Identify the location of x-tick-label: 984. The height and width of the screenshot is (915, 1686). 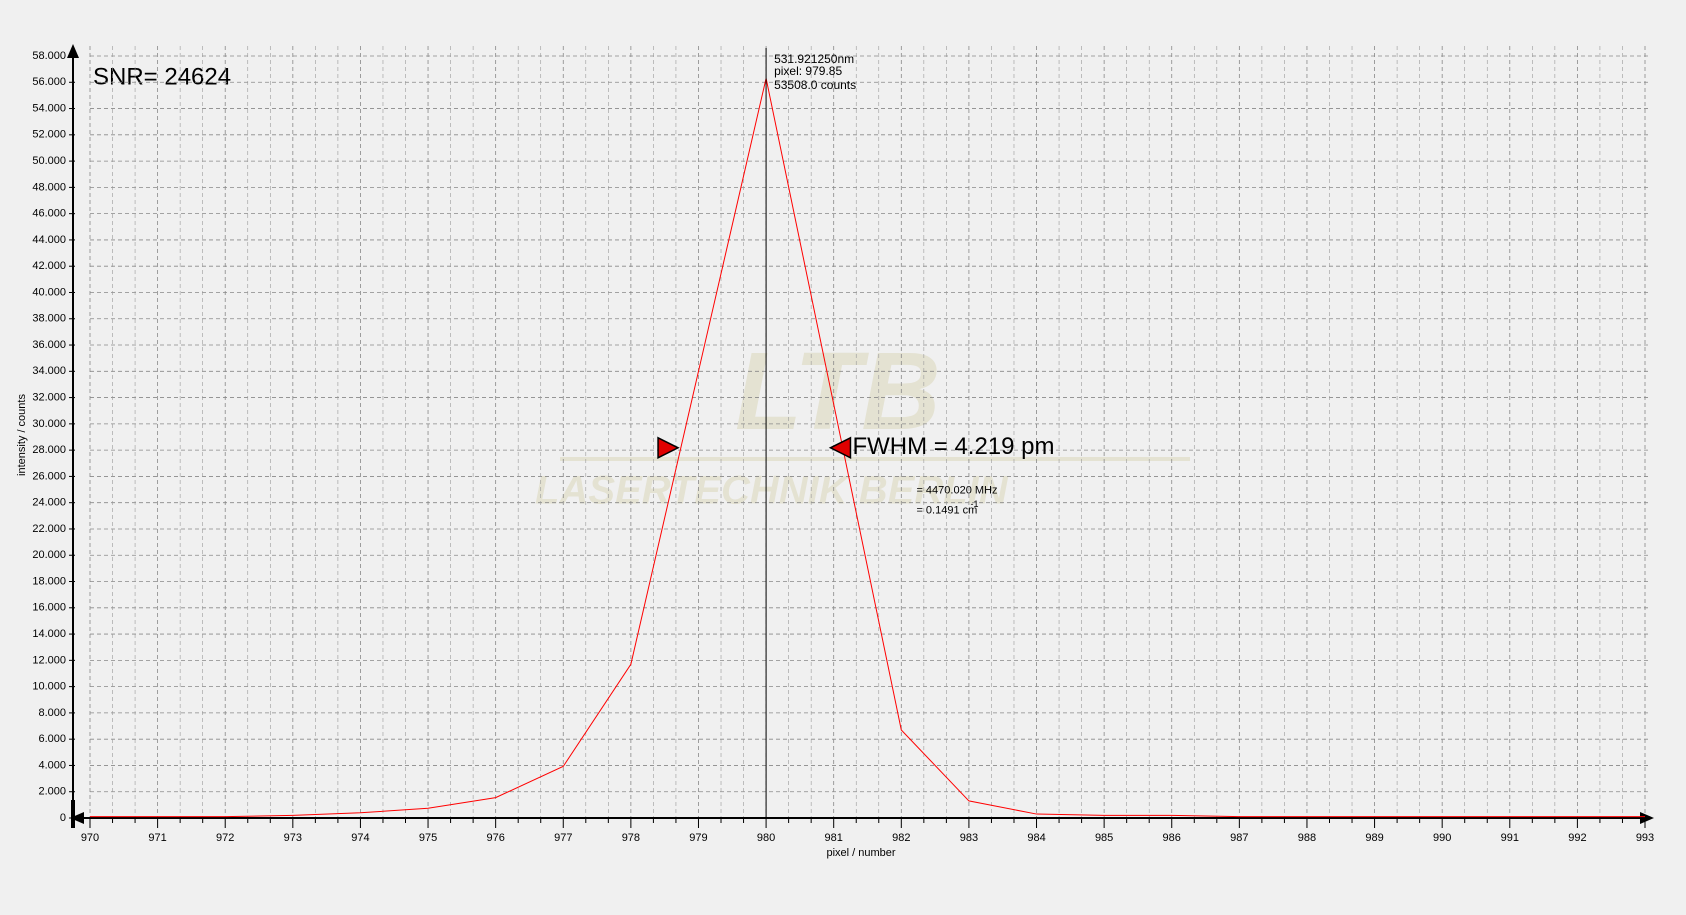
(1036, 838).